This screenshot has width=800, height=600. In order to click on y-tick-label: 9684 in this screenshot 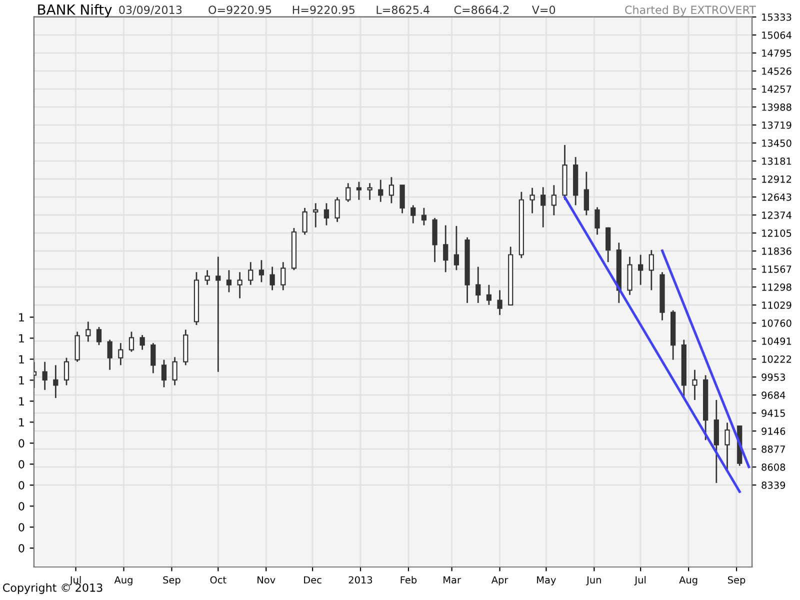, I will do `click(774, 395)`.